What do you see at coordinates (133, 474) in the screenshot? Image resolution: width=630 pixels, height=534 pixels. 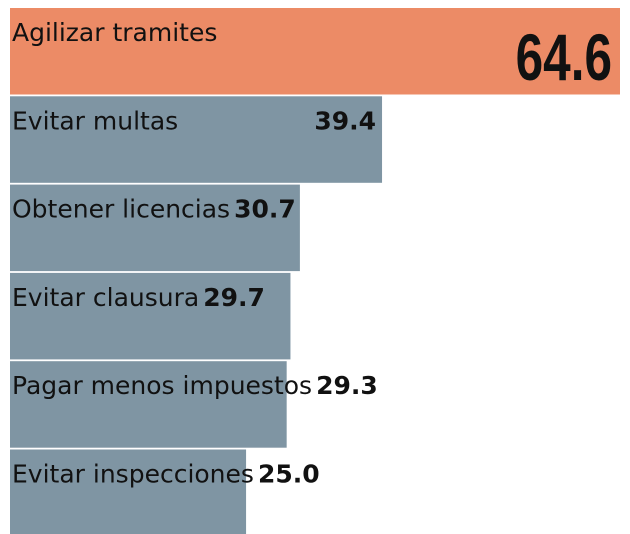 I see `bar-label: Evitar inspecciones` at bounding box center [133, 474].